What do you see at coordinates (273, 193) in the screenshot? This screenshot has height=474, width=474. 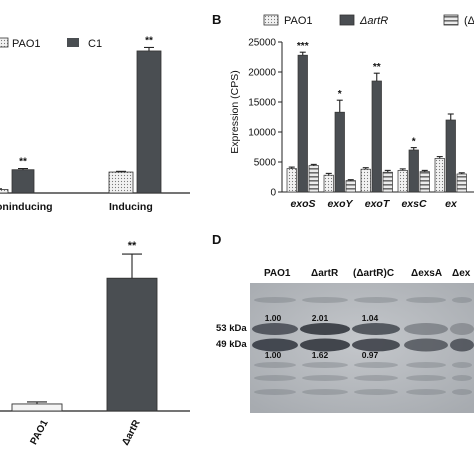 I see `panel-b-y-tick-label-0: 0` at bounding box center [273, 193].